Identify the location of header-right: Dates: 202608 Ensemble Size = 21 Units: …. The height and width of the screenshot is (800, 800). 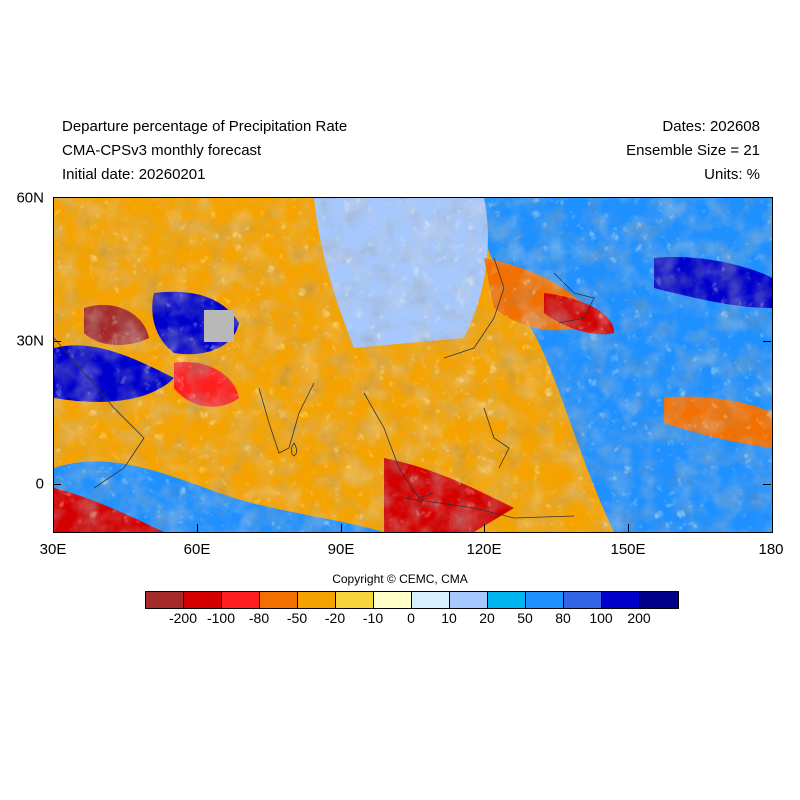
(693, 151).